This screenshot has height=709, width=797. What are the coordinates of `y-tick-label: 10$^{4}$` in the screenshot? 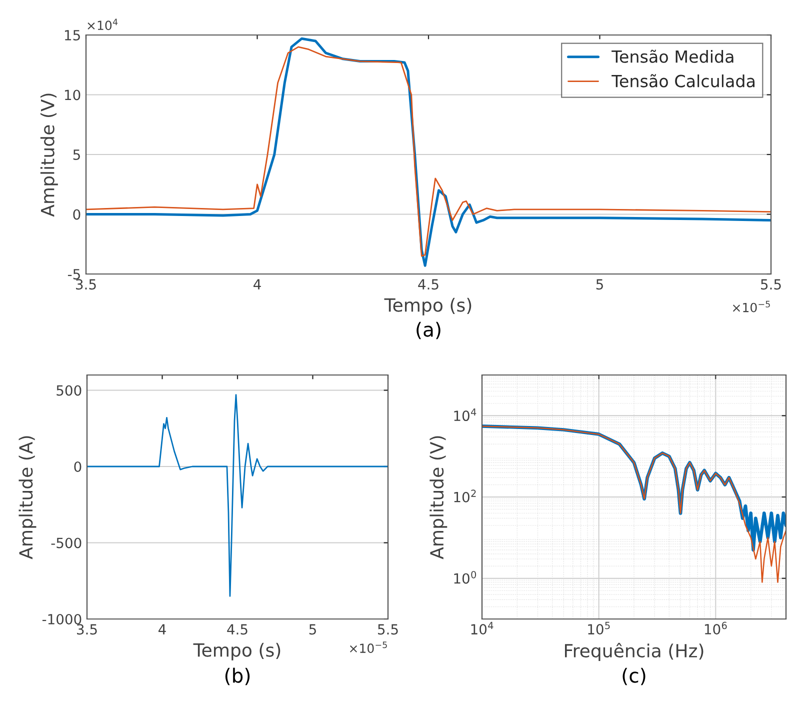 It's located at (465, 415).